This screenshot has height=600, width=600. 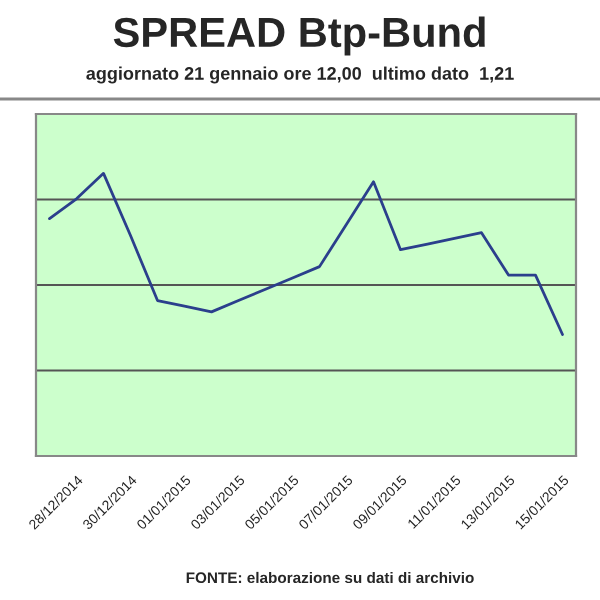 What do you see at coordinates (300, 75) in the screenshot?
I see `chart-subtitle: aggiornato 21 gennaio ore 12,00 ultimo dato 1,21` at bounding box center [300, 75].